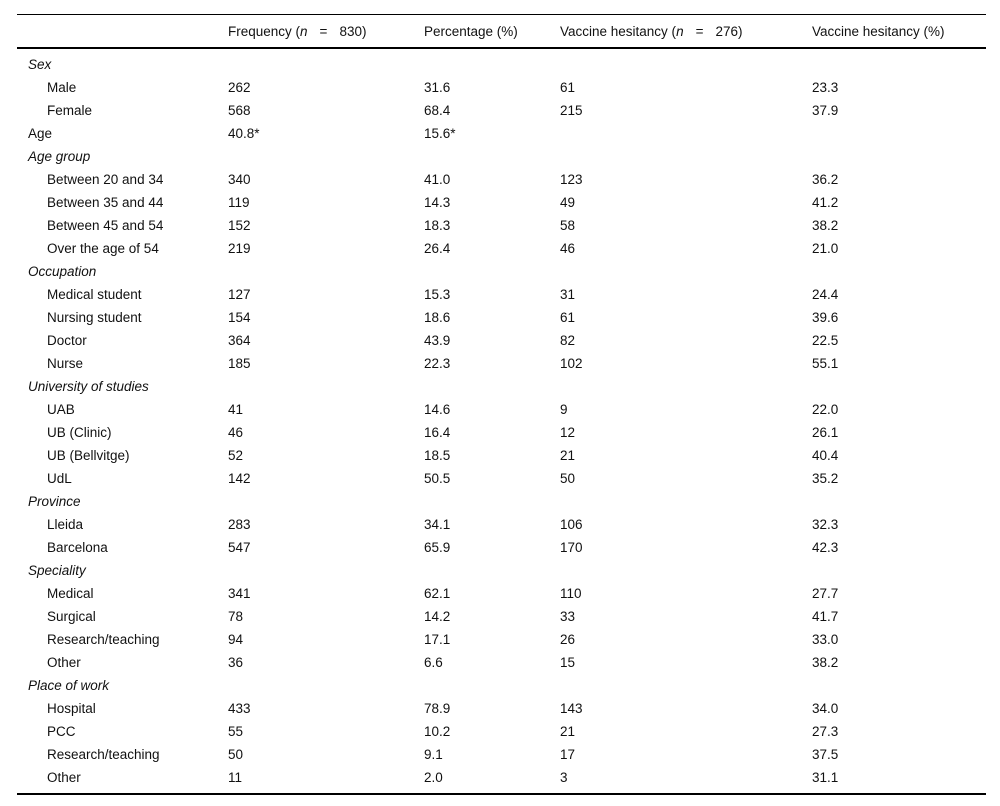 Image resolution: width=1000 pixels, height=806 pixels. I want to click on table-row: UB (Bellvitge) 52 18.5 21 40.4, so click(501, 455).